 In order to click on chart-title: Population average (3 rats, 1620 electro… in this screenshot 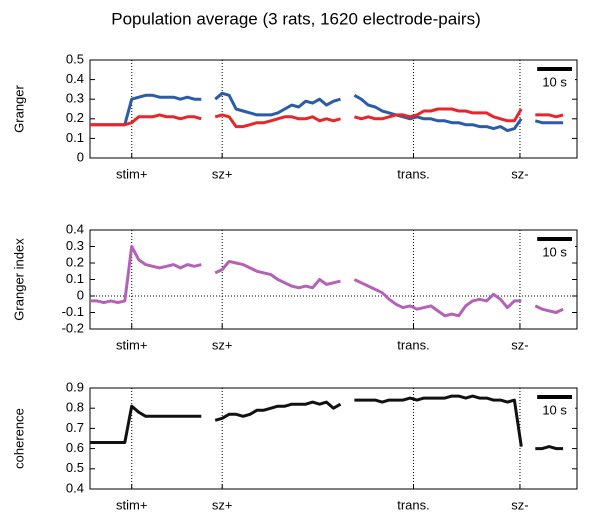, I will do `click(296, 18)`.